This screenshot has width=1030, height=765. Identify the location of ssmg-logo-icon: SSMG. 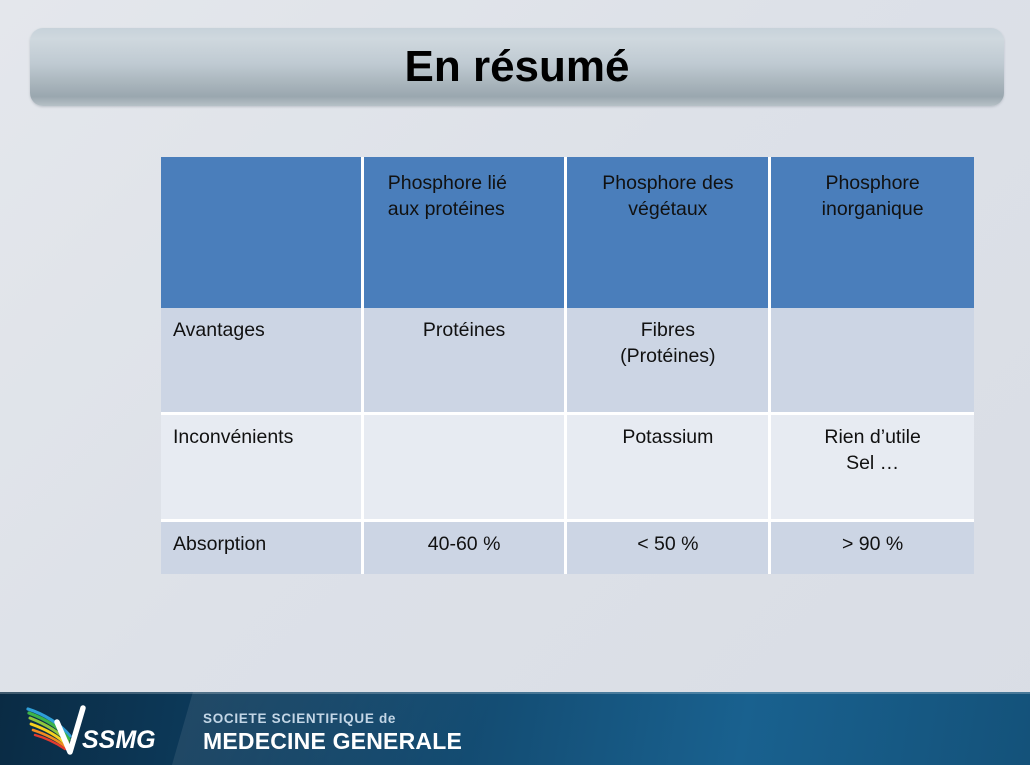
(91, 730).